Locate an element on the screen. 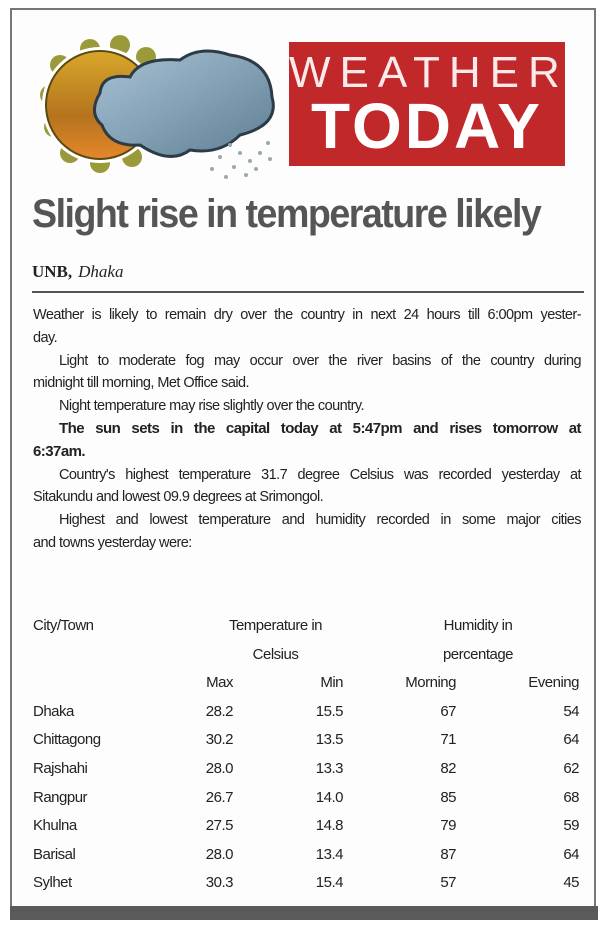 The width and height of the screenshot is (606, 925). city-header: City/Town is located at coordinates (63, 625).